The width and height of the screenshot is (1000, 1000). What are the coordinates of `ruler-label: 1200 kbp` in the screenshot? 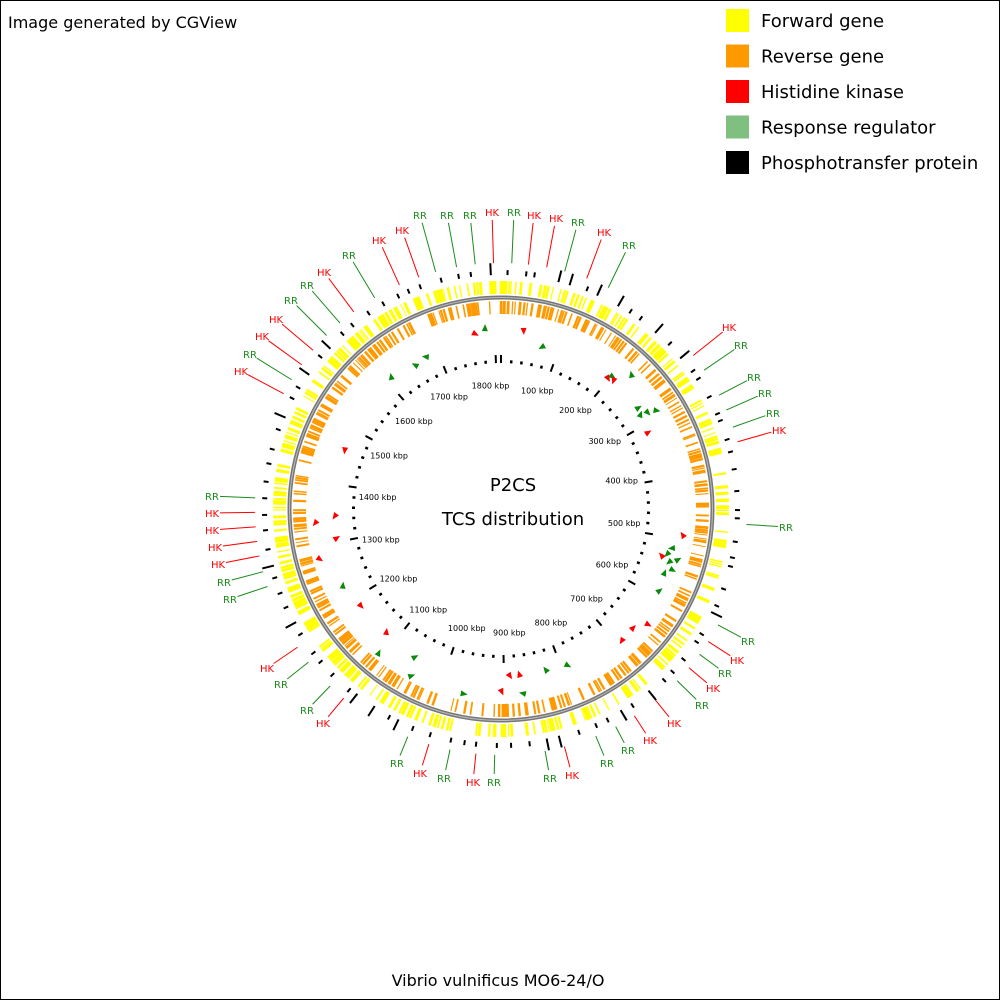 It's located at (399, 579).